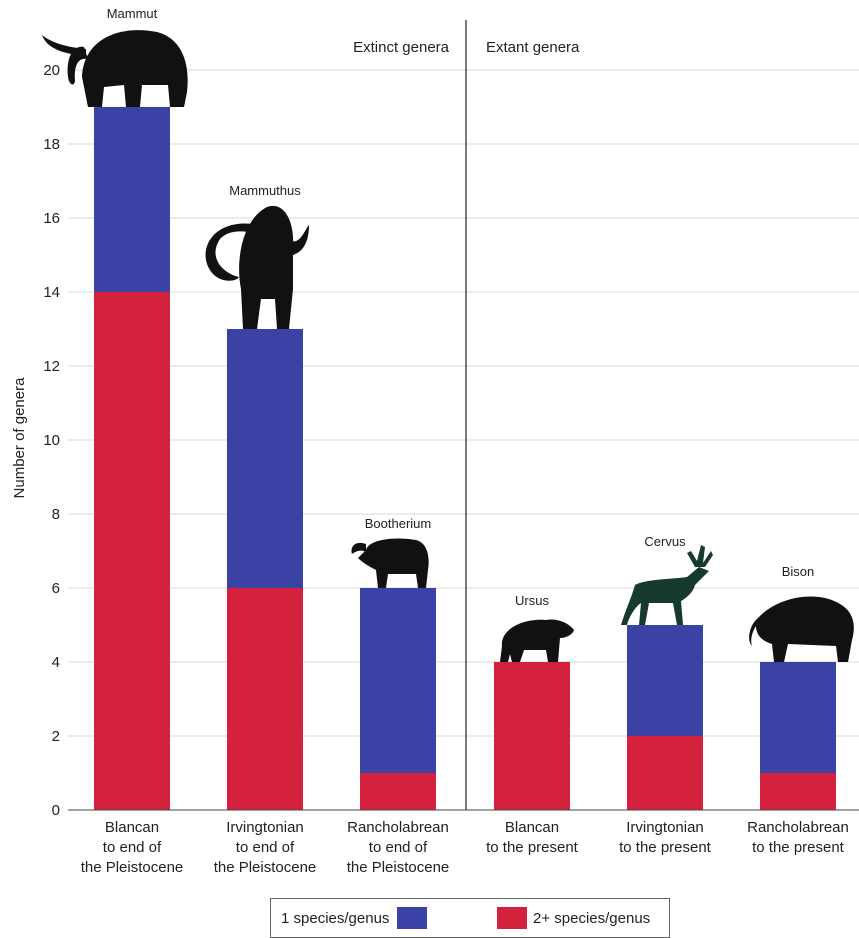  What do you see at coordinates (532, 600) in the screenshot?
I see `animal-label-ursus: Ursus` at bounding box center [532, 600].